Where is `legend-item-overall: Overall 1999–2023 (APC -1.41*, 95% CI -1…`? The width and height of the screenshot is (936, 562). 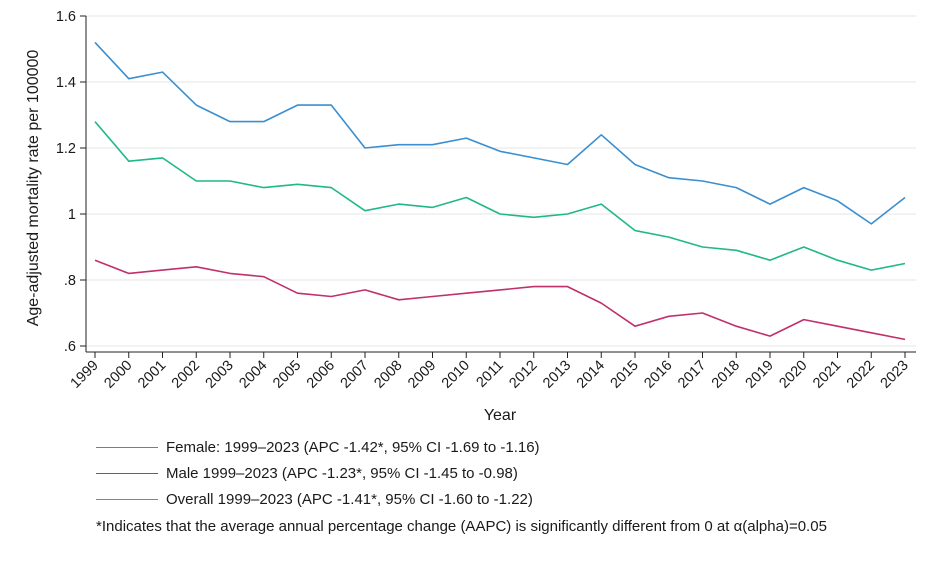
legend-item-overall: Overall 1999–2023 (APC -1.41*, 95% CI -1… is located at coordinates (318, 499).